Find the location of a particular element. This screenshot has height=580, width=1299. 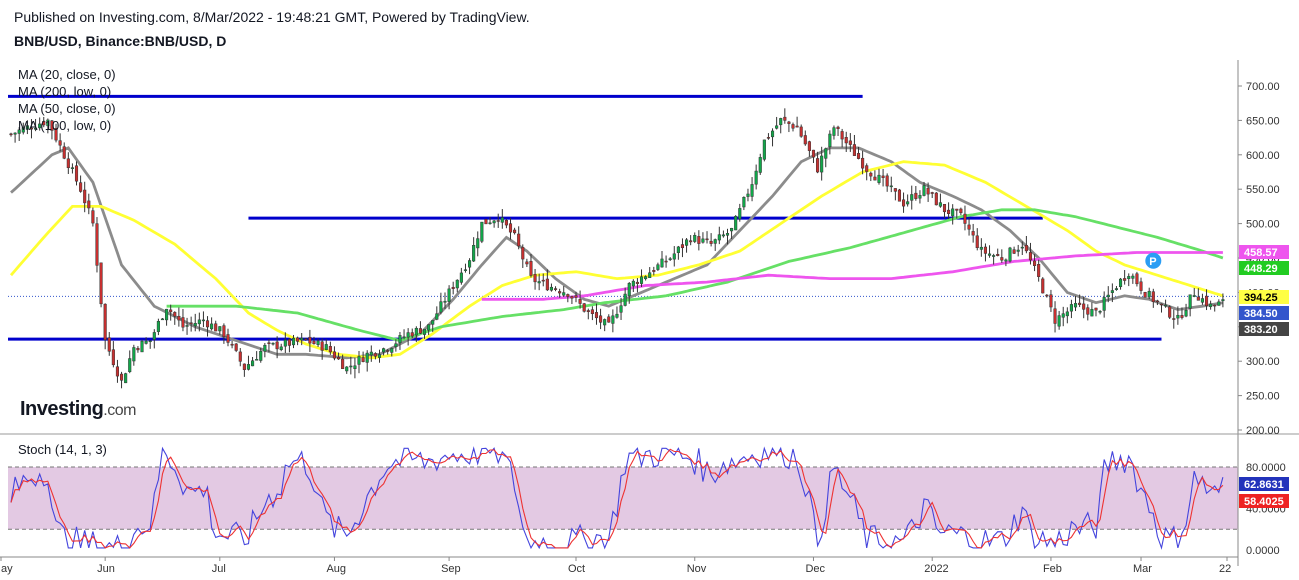

stoch-legend: Stoch (14, 1, 3) is located at coordinates (62, 449).